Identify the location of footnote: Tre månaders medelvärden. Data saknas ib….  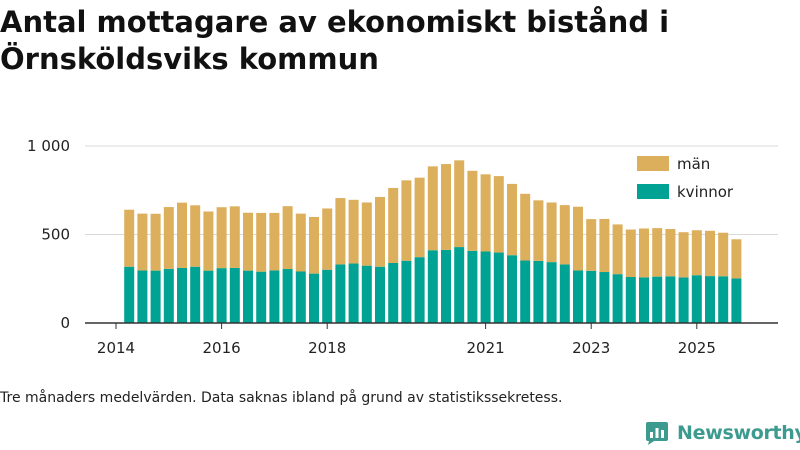
(281, 398).